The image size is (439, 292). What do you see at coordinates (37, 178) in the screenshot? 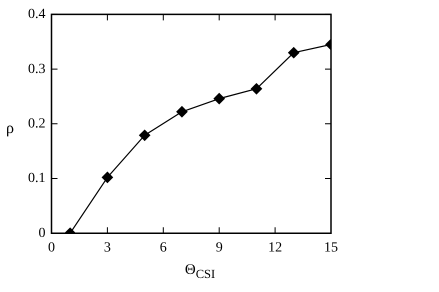
I see `y-tick-label: 0.1` at bounding box center [37, 178].